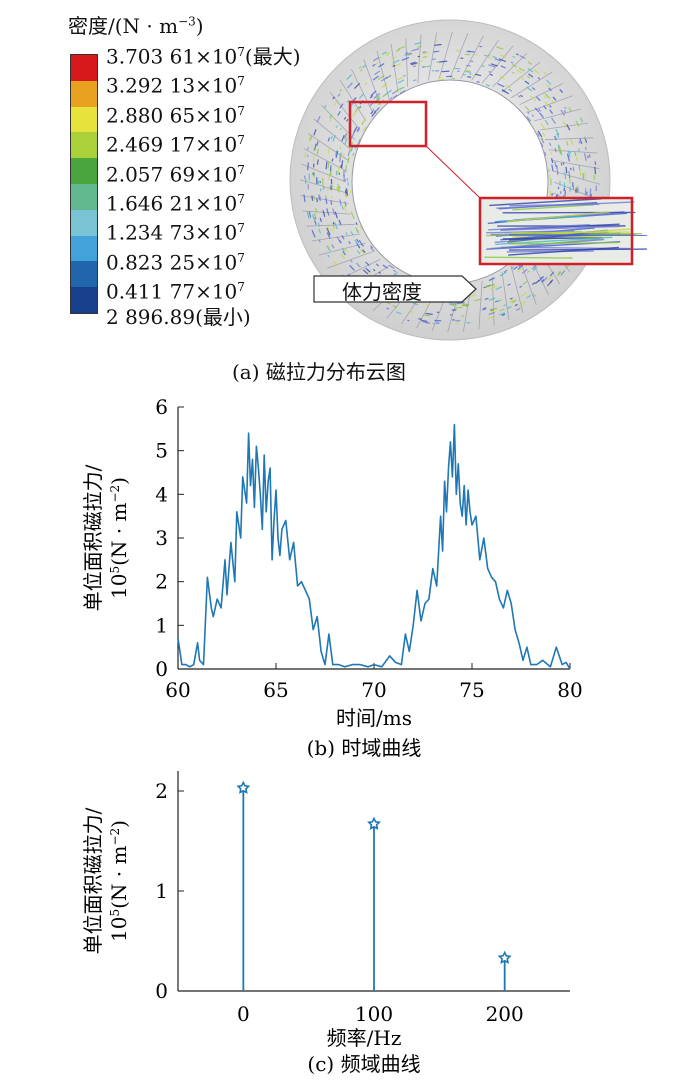  What do you see at coordinates (450, 182) in the screenshot?
I see `force-density-vectors` at bounding box center [450, 182].